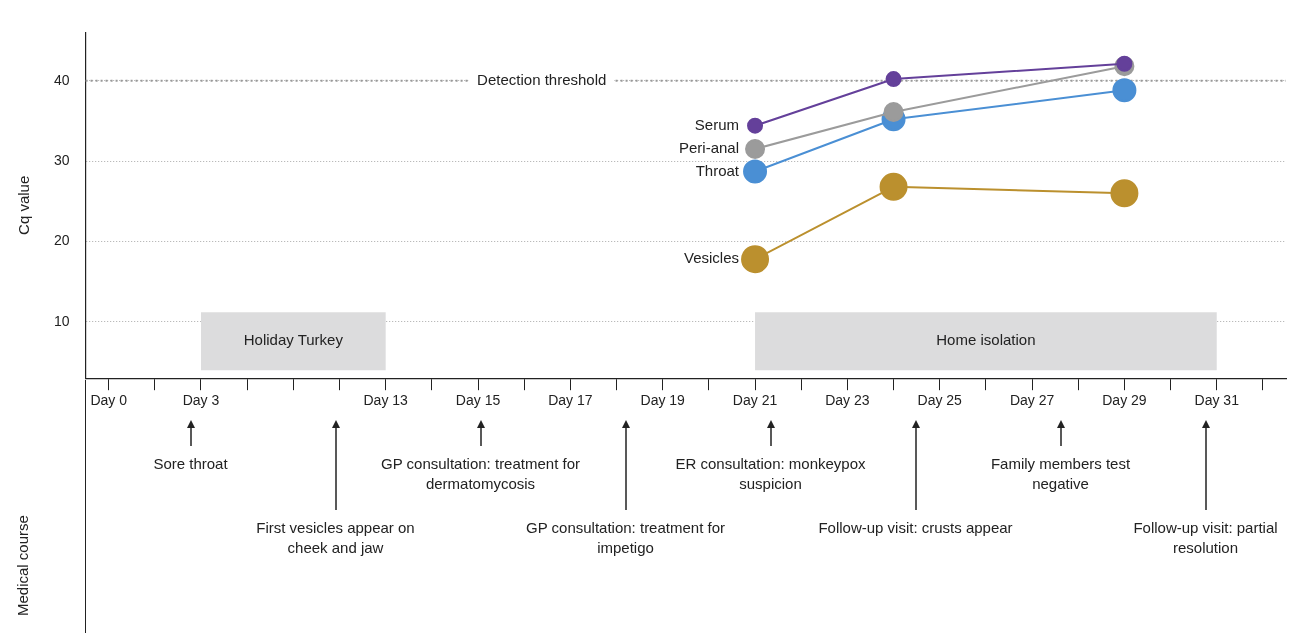  Describe the element at coordinates (24, 205) in the screenshot. I see `y-axis-title: Cq value` at that location.